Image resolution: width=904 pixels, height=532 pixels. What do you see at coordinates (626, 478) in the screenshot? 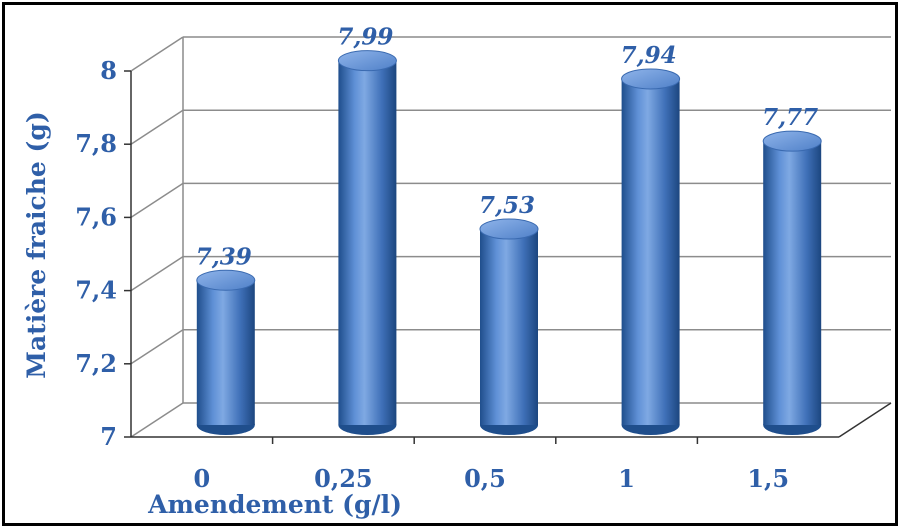
I see `x-tick-label: 1` at bounding box center [626, 478].